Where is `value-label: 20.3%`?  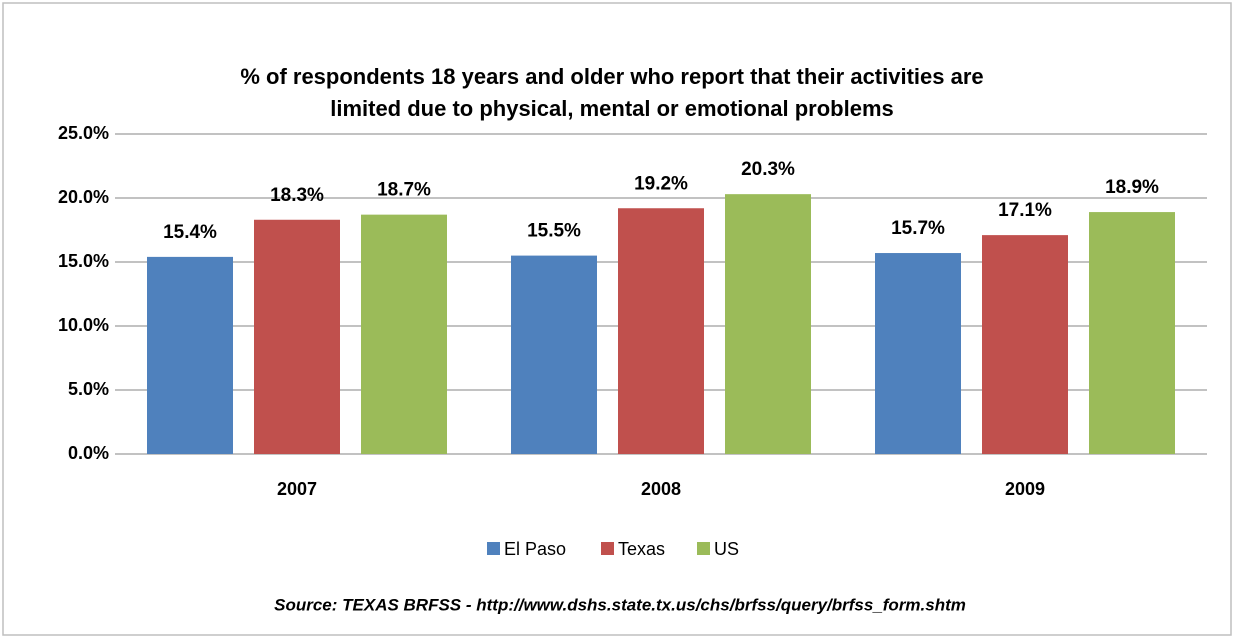 value-label: 20.3% is located at coordinates (768, 169).